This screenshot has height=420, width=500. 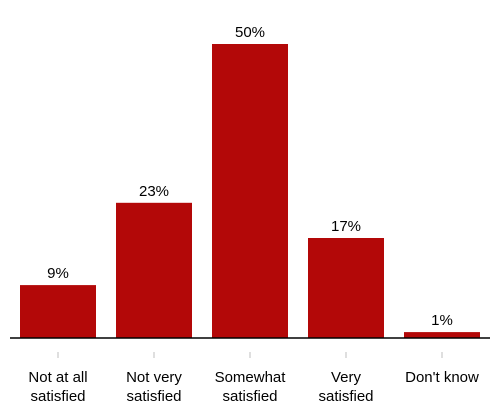 What do you see at coordinates (442, 320) in the screenshot?
I see `value-label-4: 1%` at bounding box center [442, 320].